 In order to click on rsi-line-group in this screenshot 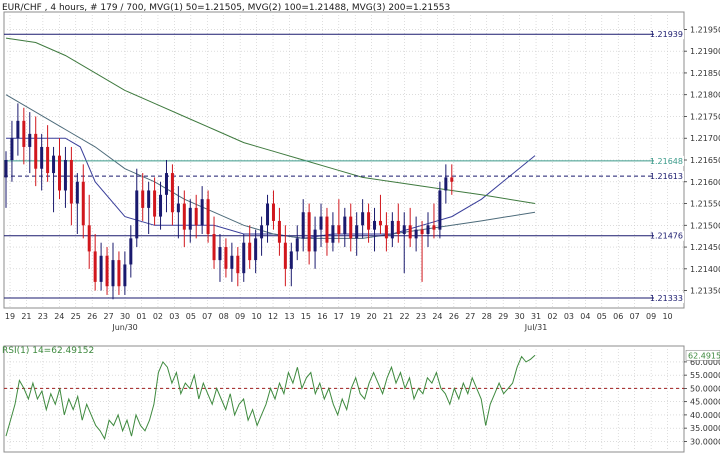, I will do `click(270, 397)`.